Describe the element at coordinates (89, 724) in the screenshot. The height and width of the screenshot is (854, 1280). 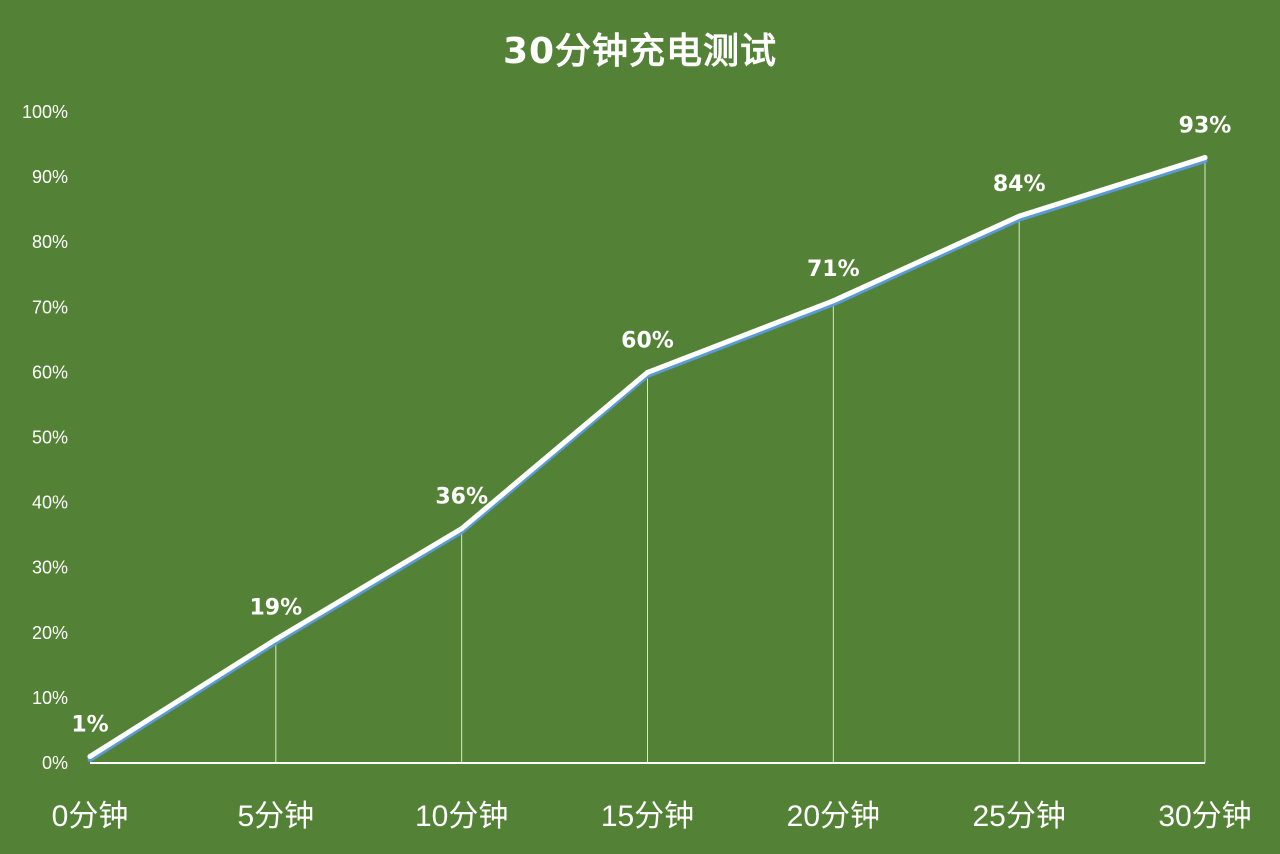
I see `data-label: 1%` at that location.